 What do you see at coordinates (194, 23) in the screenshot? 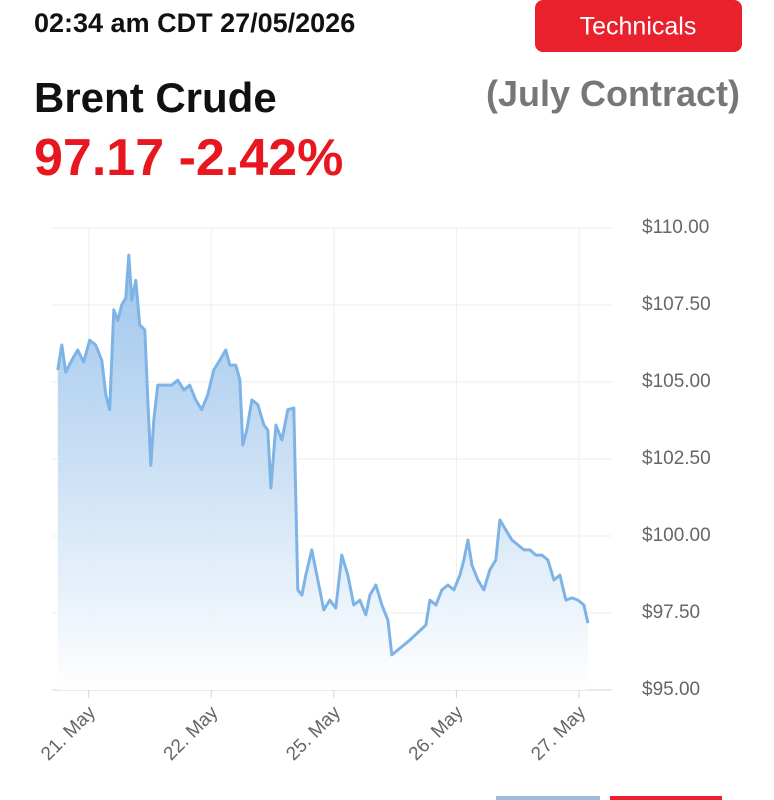
I see `timestamp: 02:34 am CDT 27/05/2026` at bounding box center [194, 23].